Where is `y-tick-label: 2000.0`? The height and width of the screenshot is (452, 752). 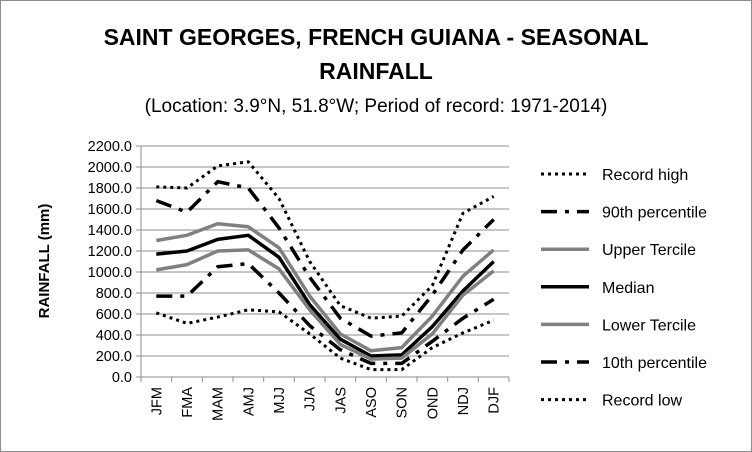
y-tick-label: 2000.0 is located at coordinates (110, 168).